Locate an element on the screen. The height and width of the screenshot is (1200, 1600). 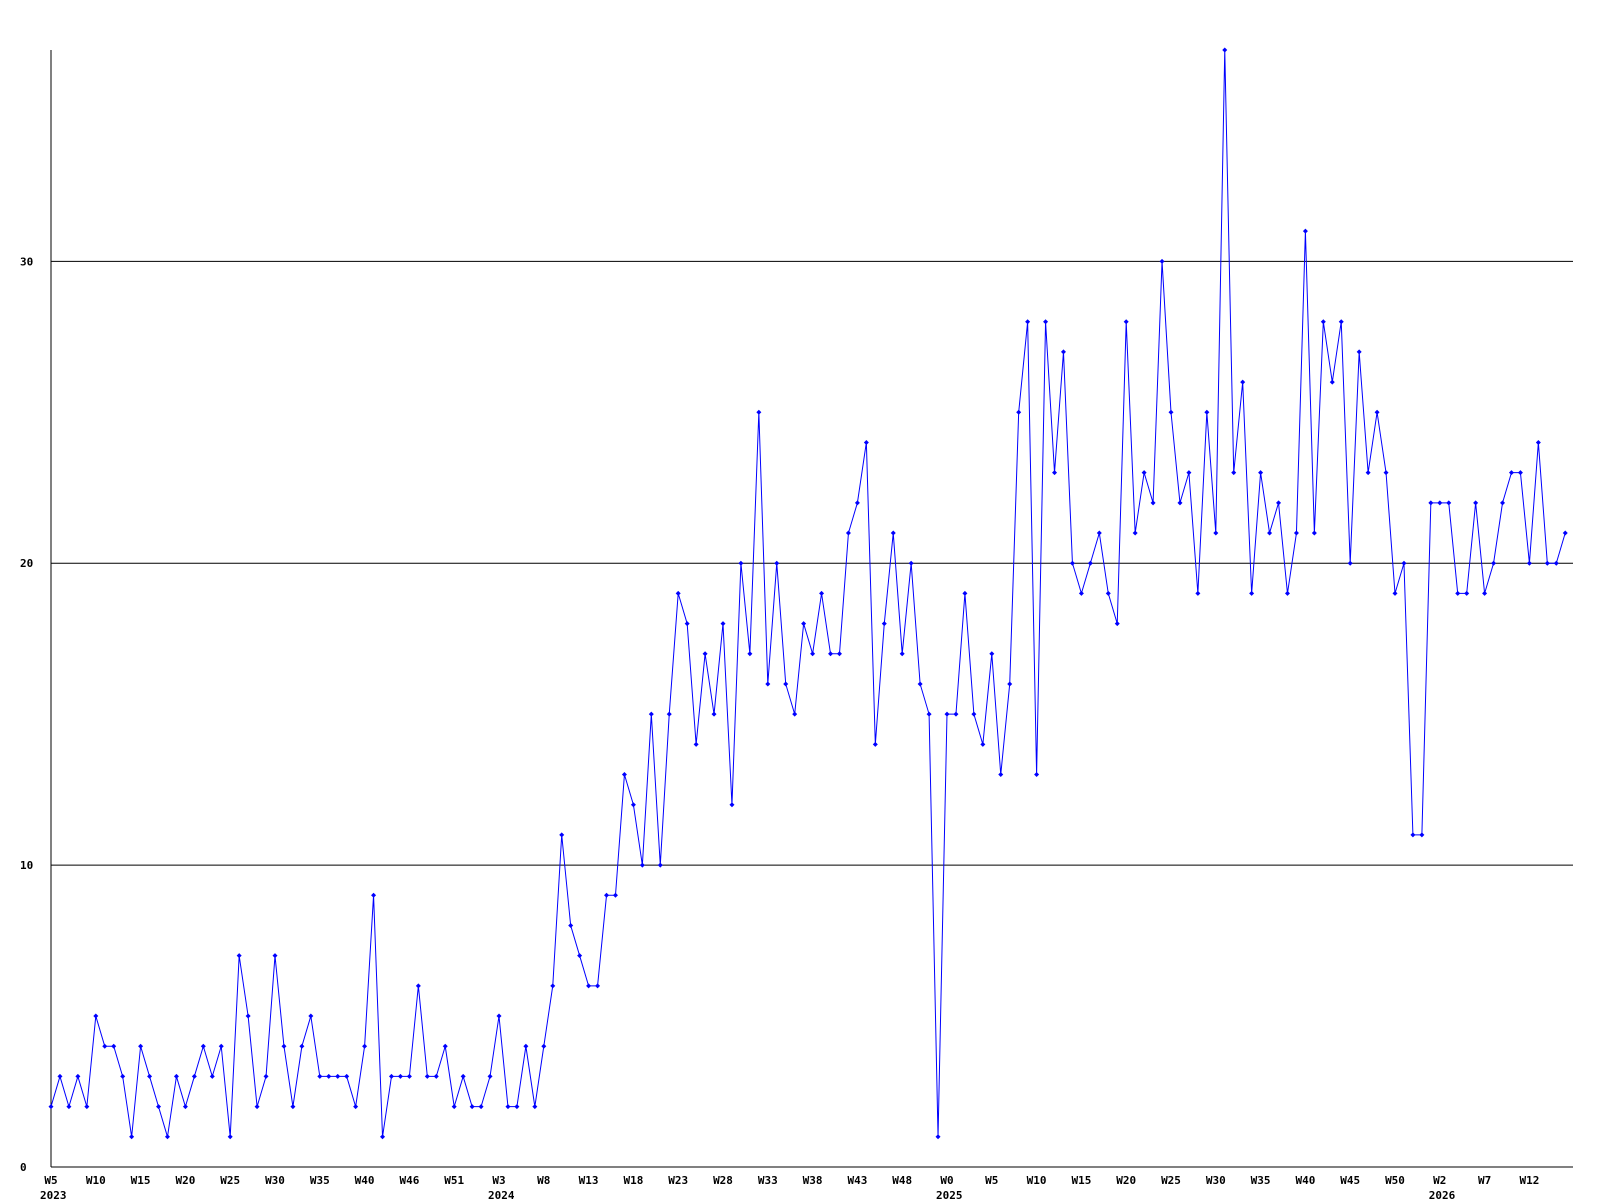
x-tick-label: W23 is located at coordinates (678, 1180).